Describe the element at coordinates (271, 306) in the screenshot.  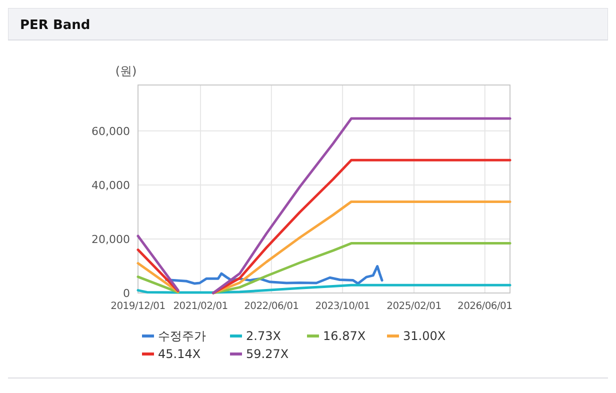
I see `x-tick-label: 2022/06/01` at that location.